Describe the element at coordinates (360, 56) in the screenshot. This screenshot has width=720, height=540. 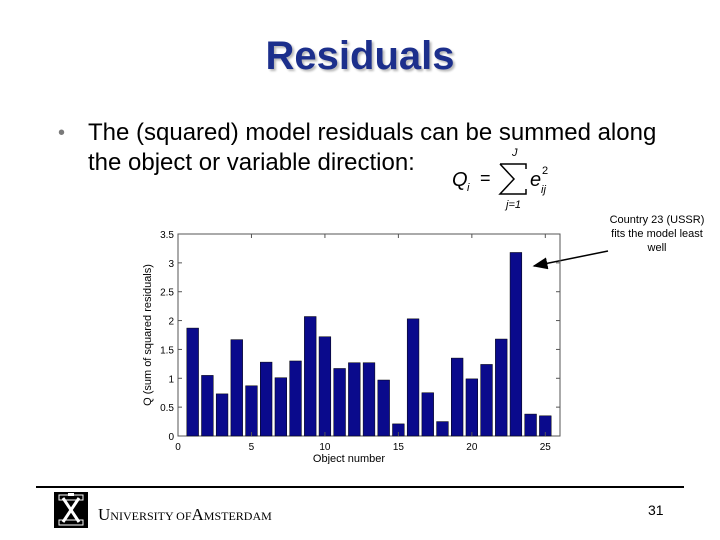
I see `slide-title: Residuals` at that location.